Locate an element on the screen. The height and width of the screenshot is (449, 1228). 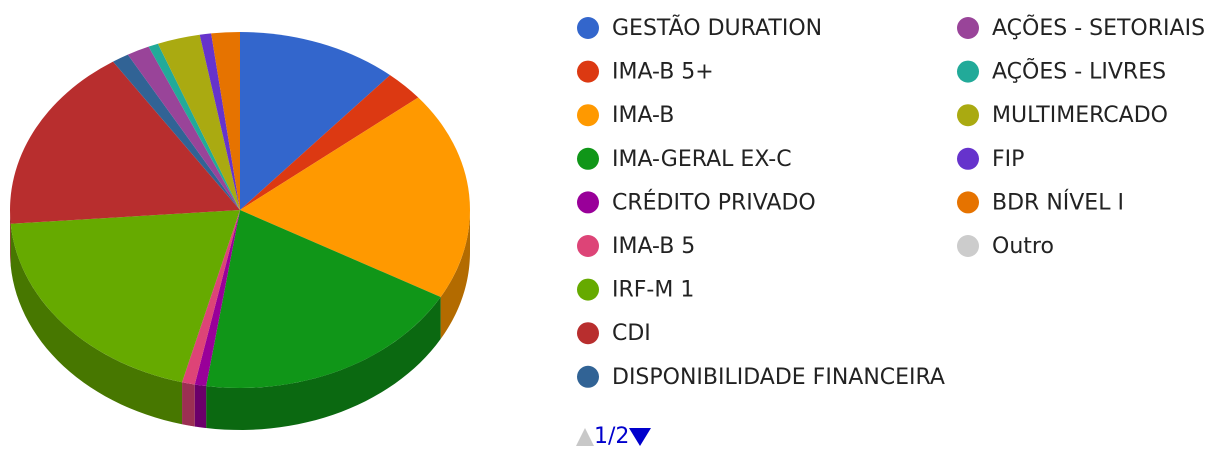
legend-label: AÇÕES - SETORIAIS is located at coordinates (1098, 27).